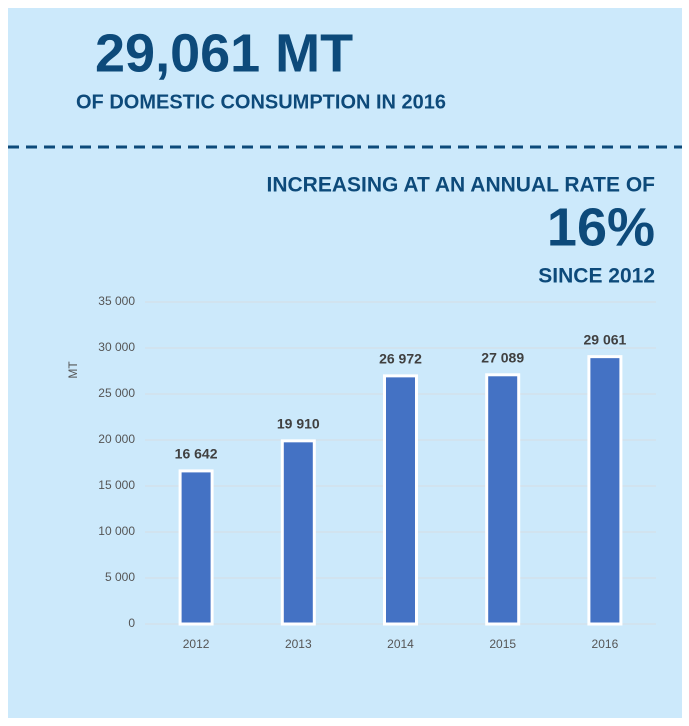 The image size is (689, 726). Describe the element at coordinates (116, 301) in the screenshot. I see `y-tick-label: 35 000` at that location.